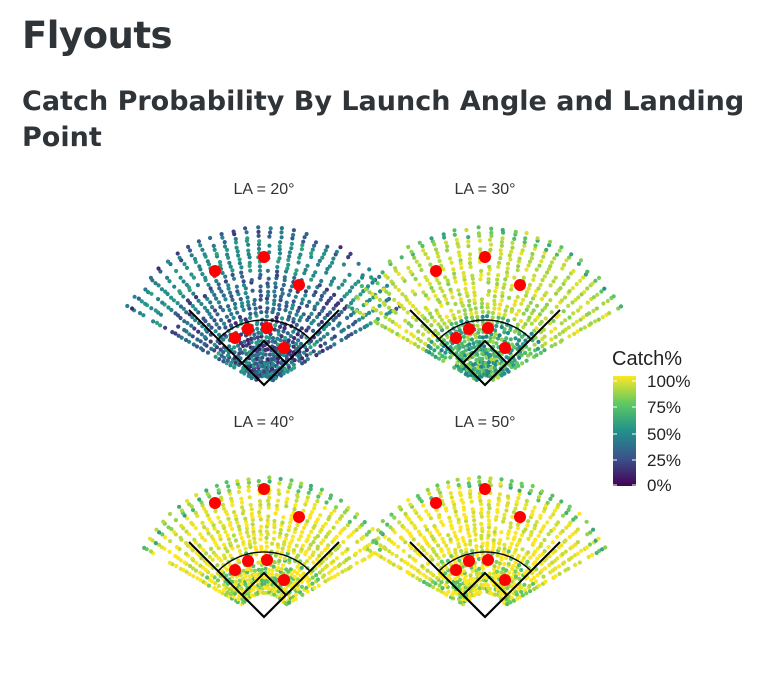 This screenshot has width=762, height=677. I want to click on point-layer, so click(264, 304).